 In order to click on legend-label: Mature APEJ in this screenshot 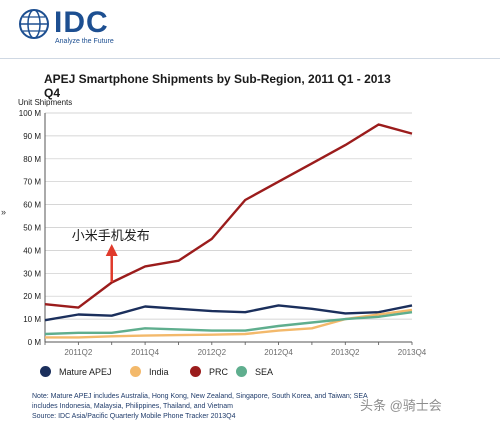, I will do `click(85, 371)`.